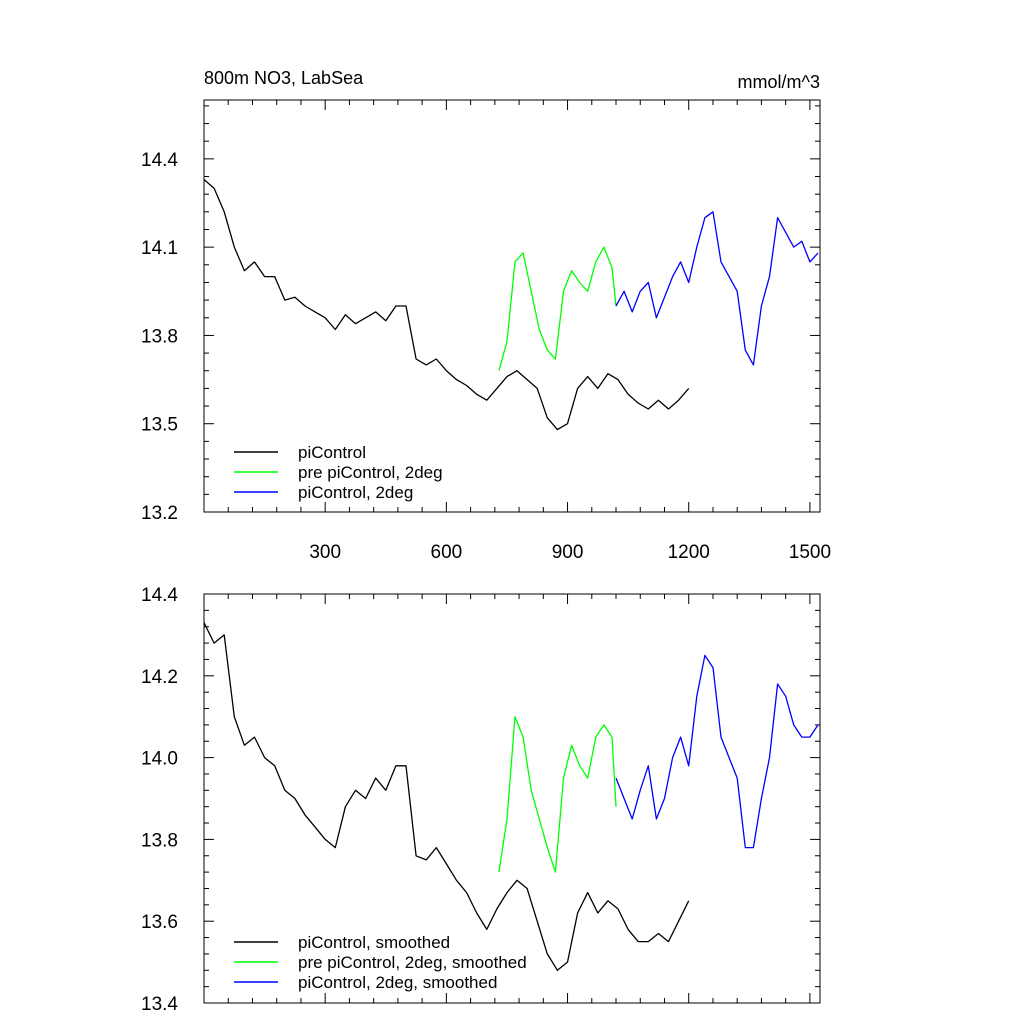  What do you see at coordinates (689, 552) in the screenshot?
I see `x-tick-label: 1200` at bounding box center [689, 552].